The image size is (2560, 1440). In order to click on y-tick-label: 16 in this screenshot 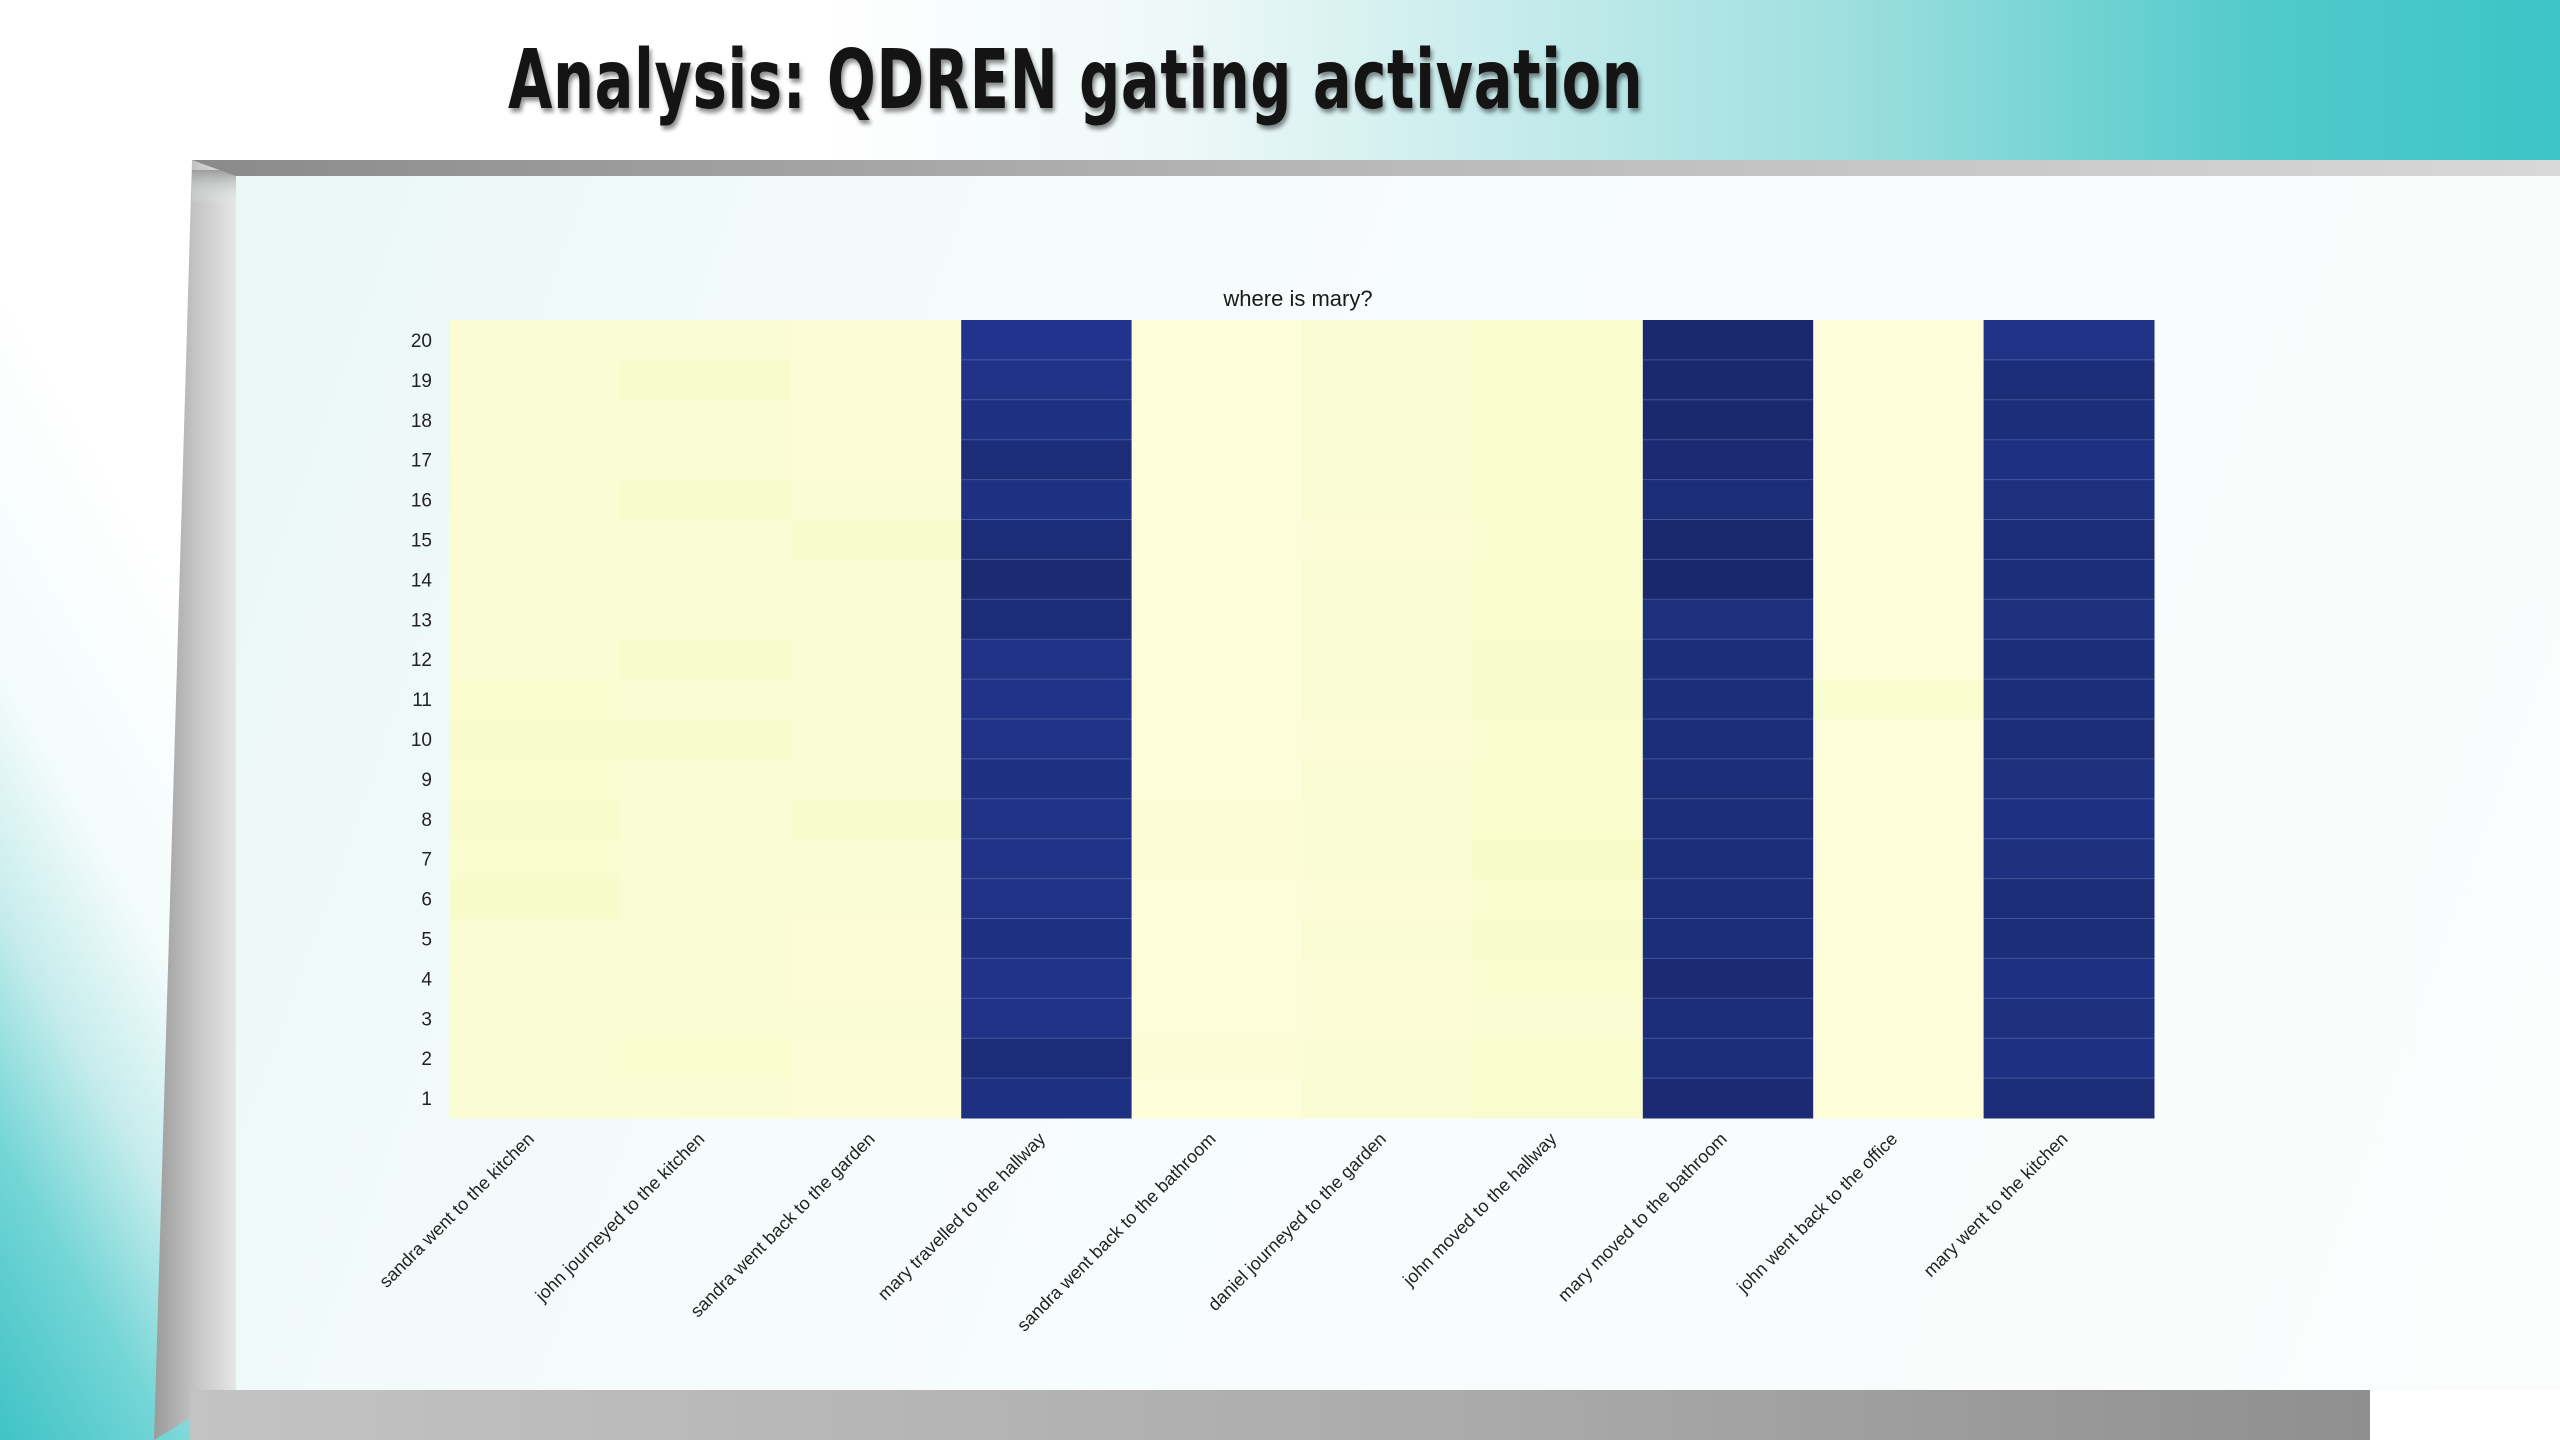, I will do `click(421, 501)`.